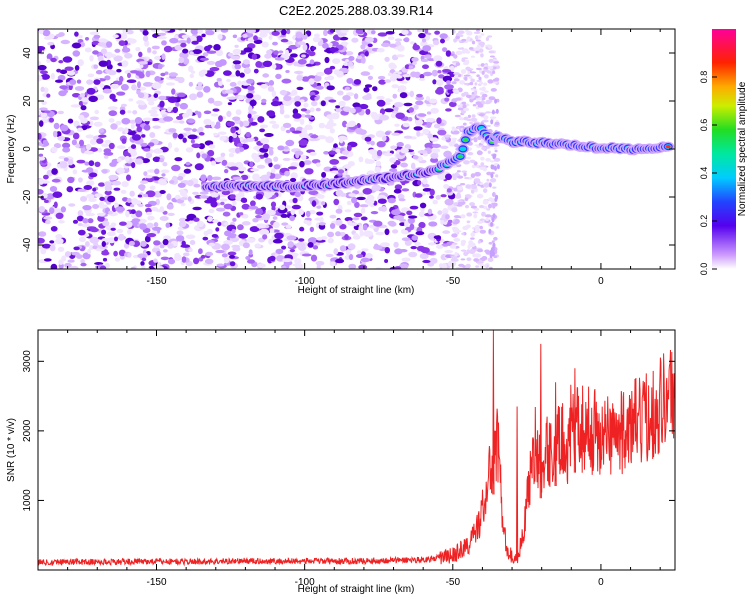 This screenshot has height=600, width=750. Describe the element at coordinates (453, 582) in the screenshot. I see `snr-xtick-label: -50` at that location.